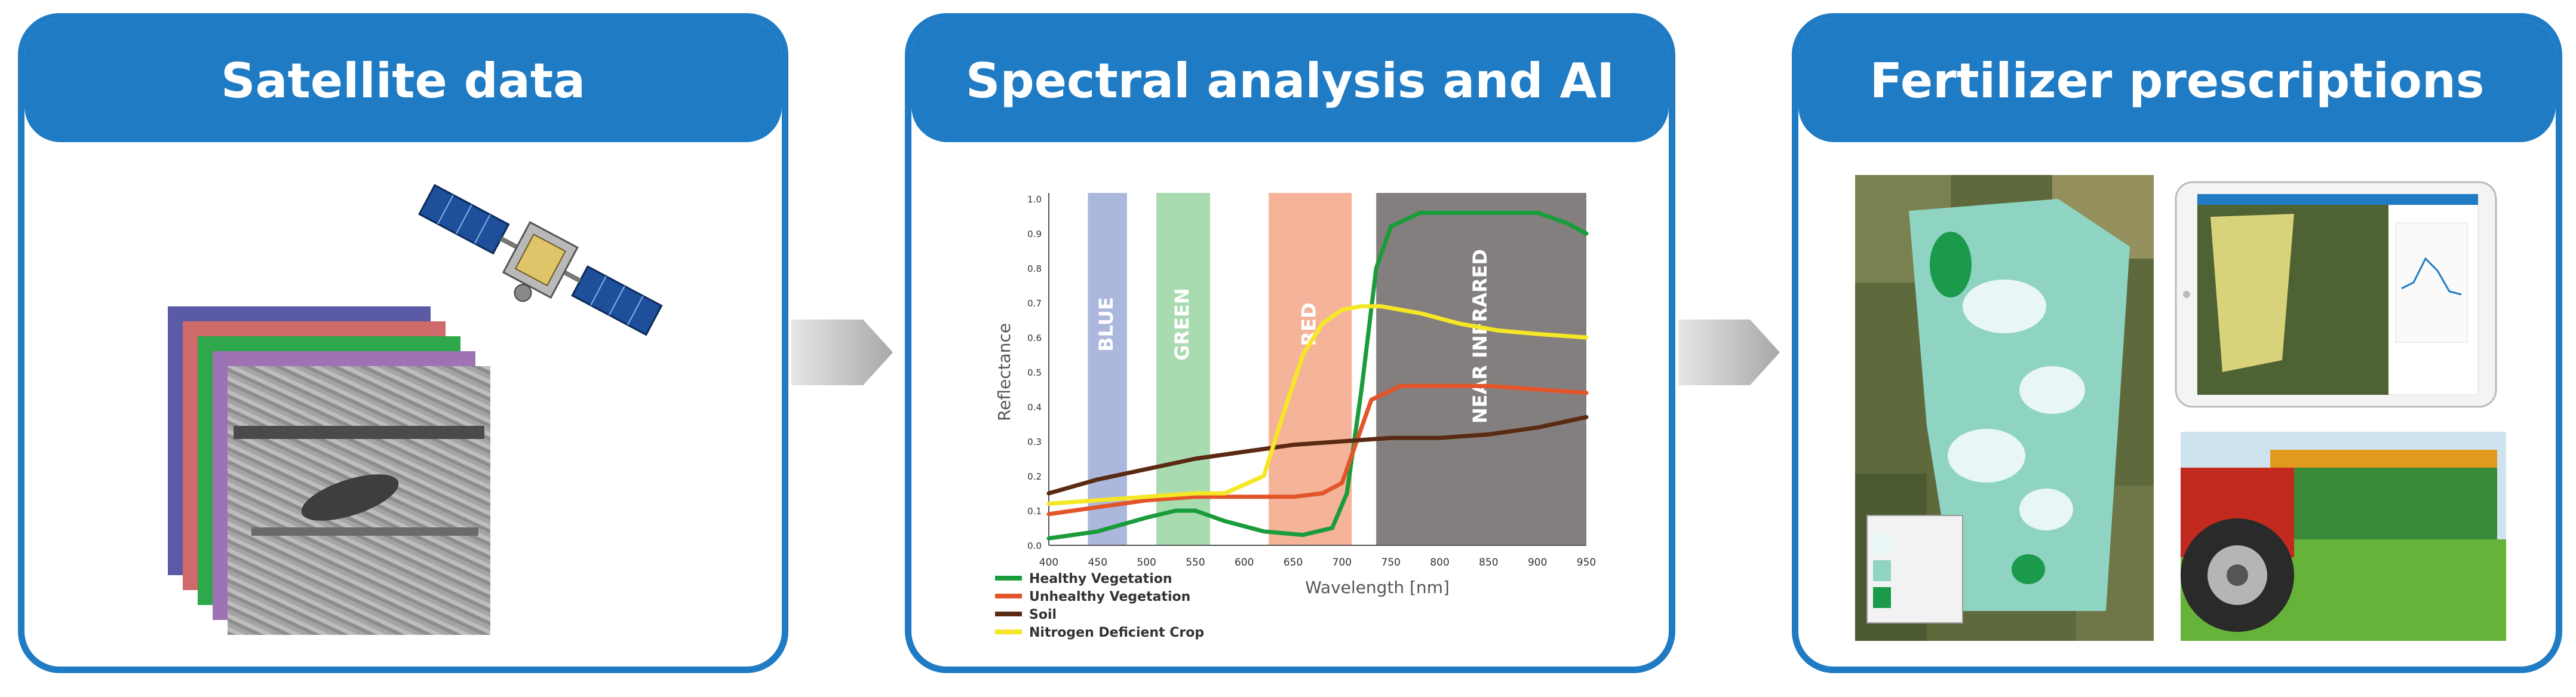  I want to click on x-tick-label: 800, so click(1439, 563).